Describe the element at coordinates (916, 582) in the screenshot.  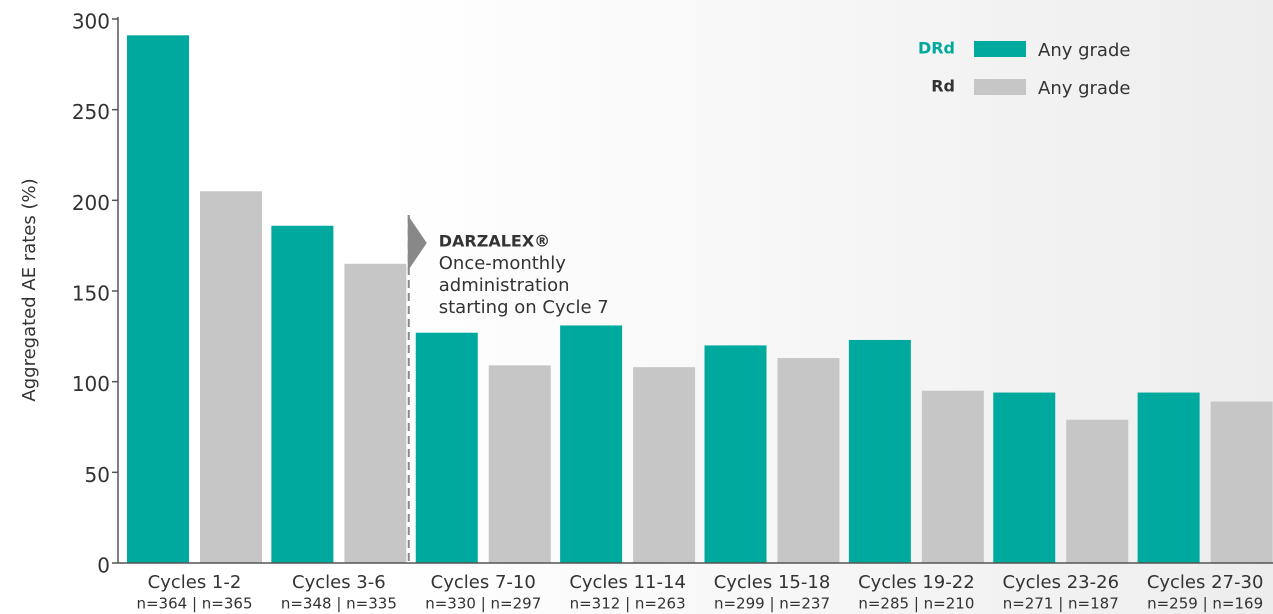
I see `x-tick-label: Cycles 19-22` at that location.